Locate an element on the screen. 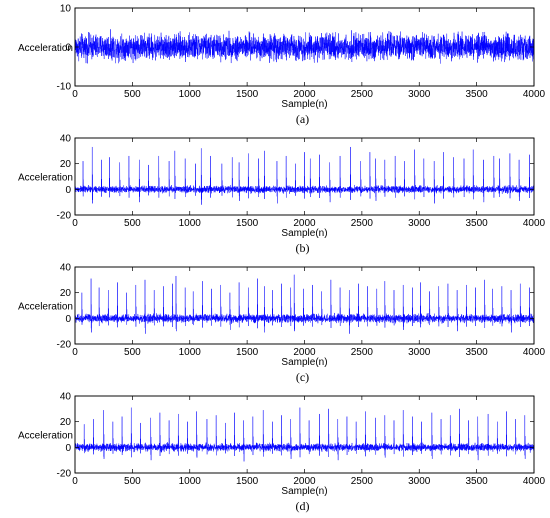 The image size is (550, 518). signal-line-d is located at coordinates (304, 434).